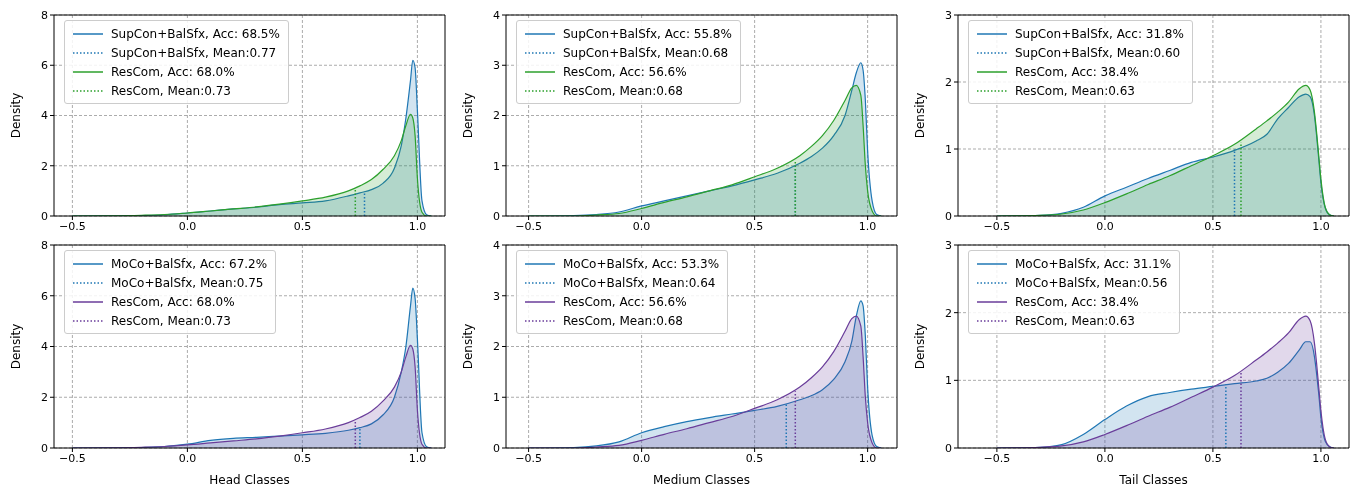  What do you see at coordinates (187, 282) in the screenshot?
I see `legend-label: MoCo+BalSfx, Mean:0.75` at bounding box center [187, 282].